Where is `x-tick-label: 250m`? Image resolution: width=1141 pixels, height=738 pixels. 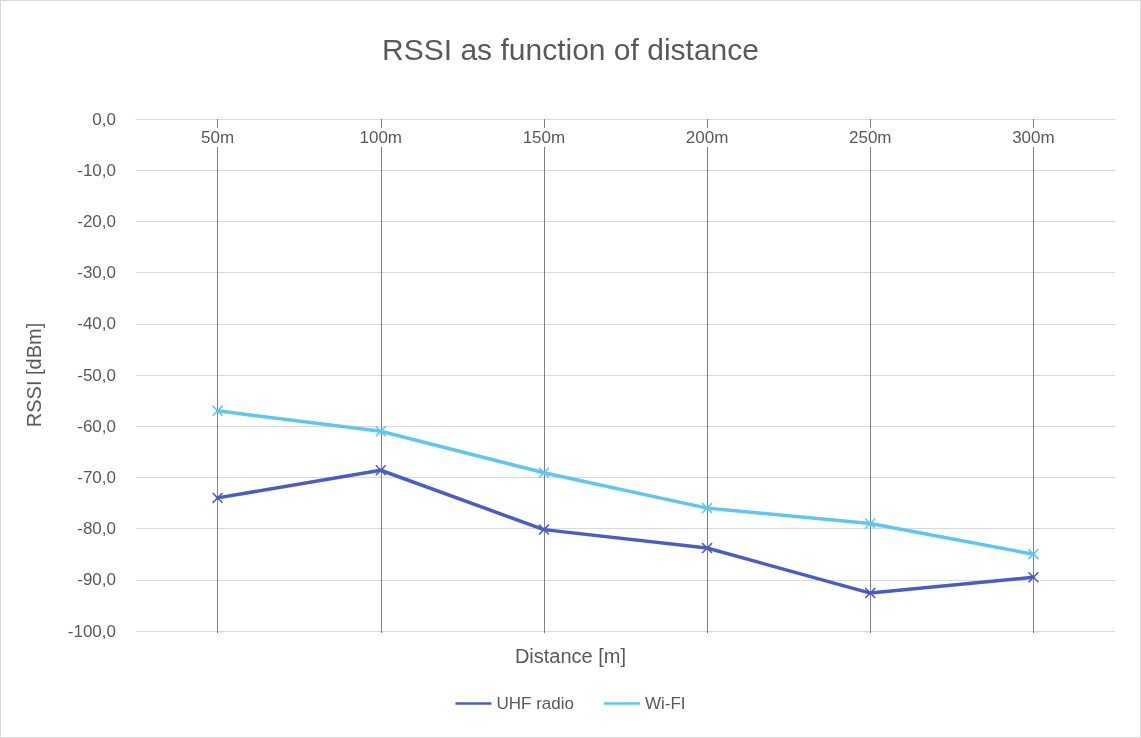 x-tick-label: 250m is located at coordinates (870, 137).